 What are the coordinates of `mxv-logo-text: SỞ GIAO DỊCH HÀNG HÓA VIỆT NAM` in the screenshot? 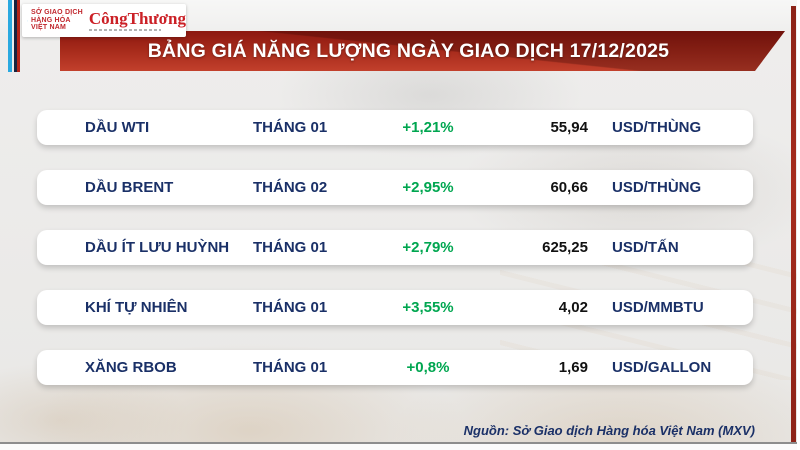 It's located at (57, 20).